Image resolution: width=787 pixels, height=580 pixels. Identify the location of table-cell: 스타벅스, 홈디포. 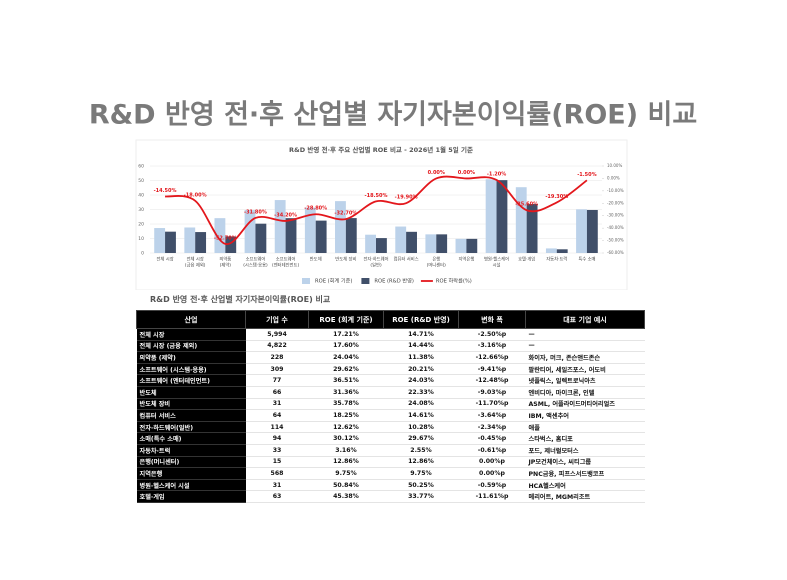
(585, 438).